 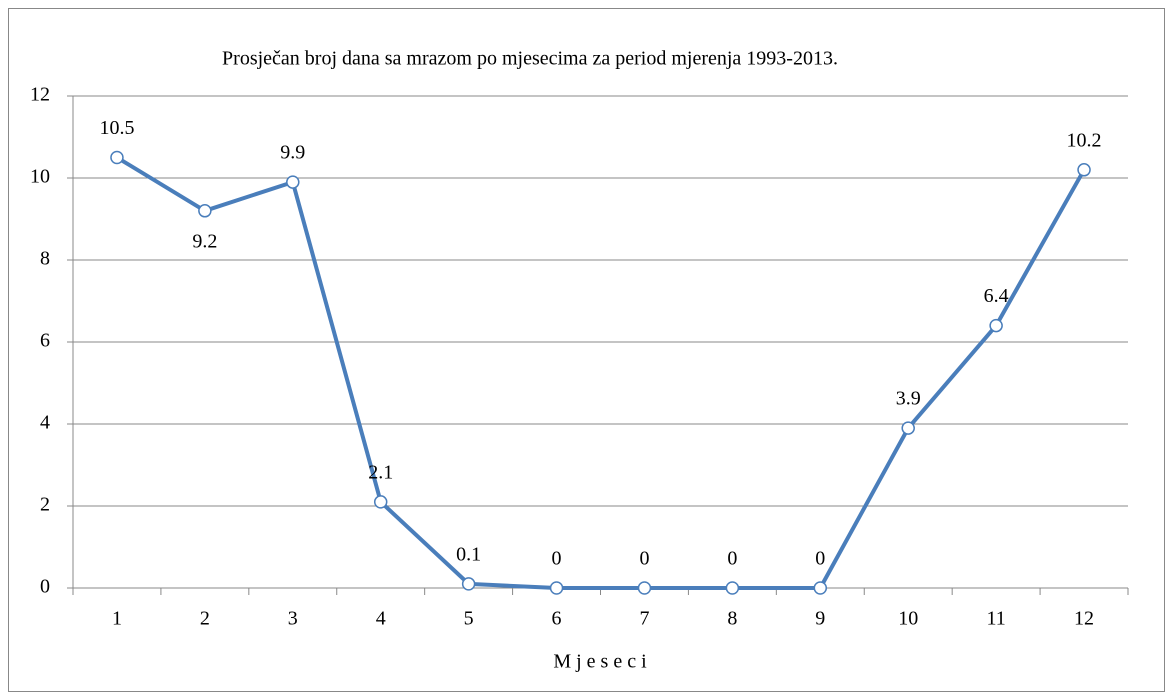 What do you see at coordinates (996, 296) in the screenshot?
I see `data-label: 6.4` at bounding box center [996, 296].